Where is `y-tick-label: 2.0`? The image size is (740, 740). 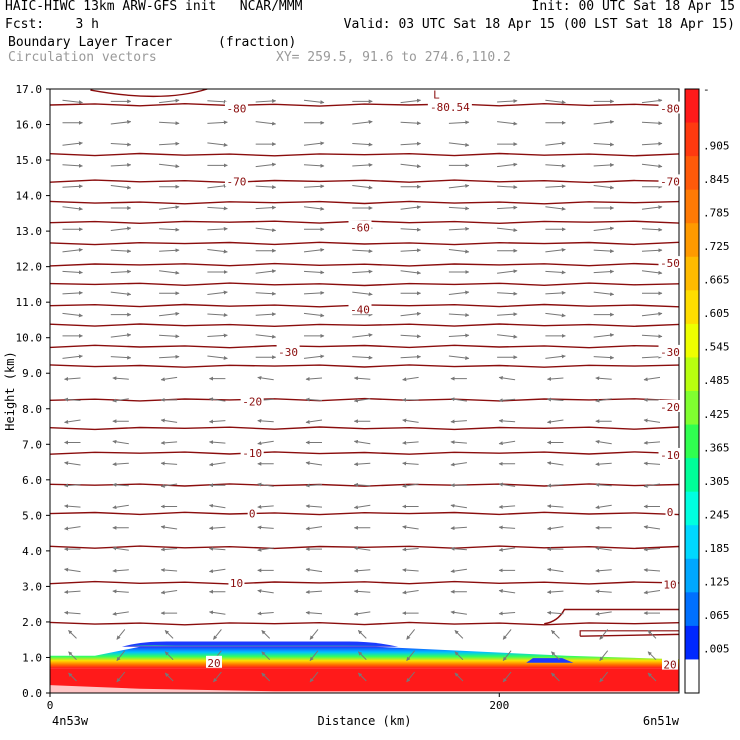
y-tick-label: 2.0 is located at coordinates (32, 622).